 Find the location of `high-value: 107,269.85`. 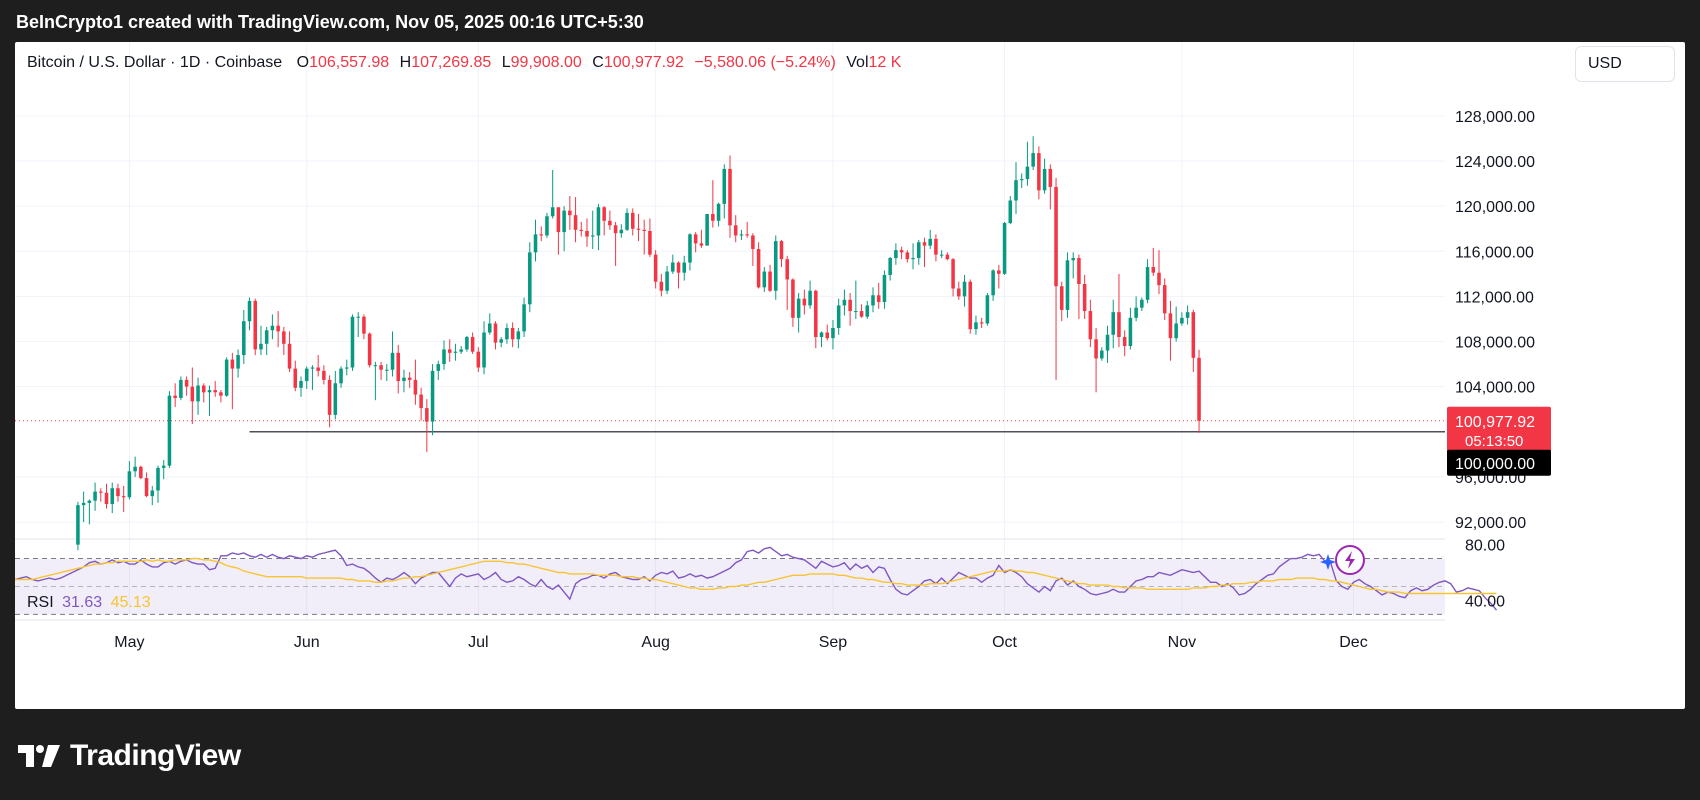

high-value: 107,269.85 is located at coordinates (451, 62).